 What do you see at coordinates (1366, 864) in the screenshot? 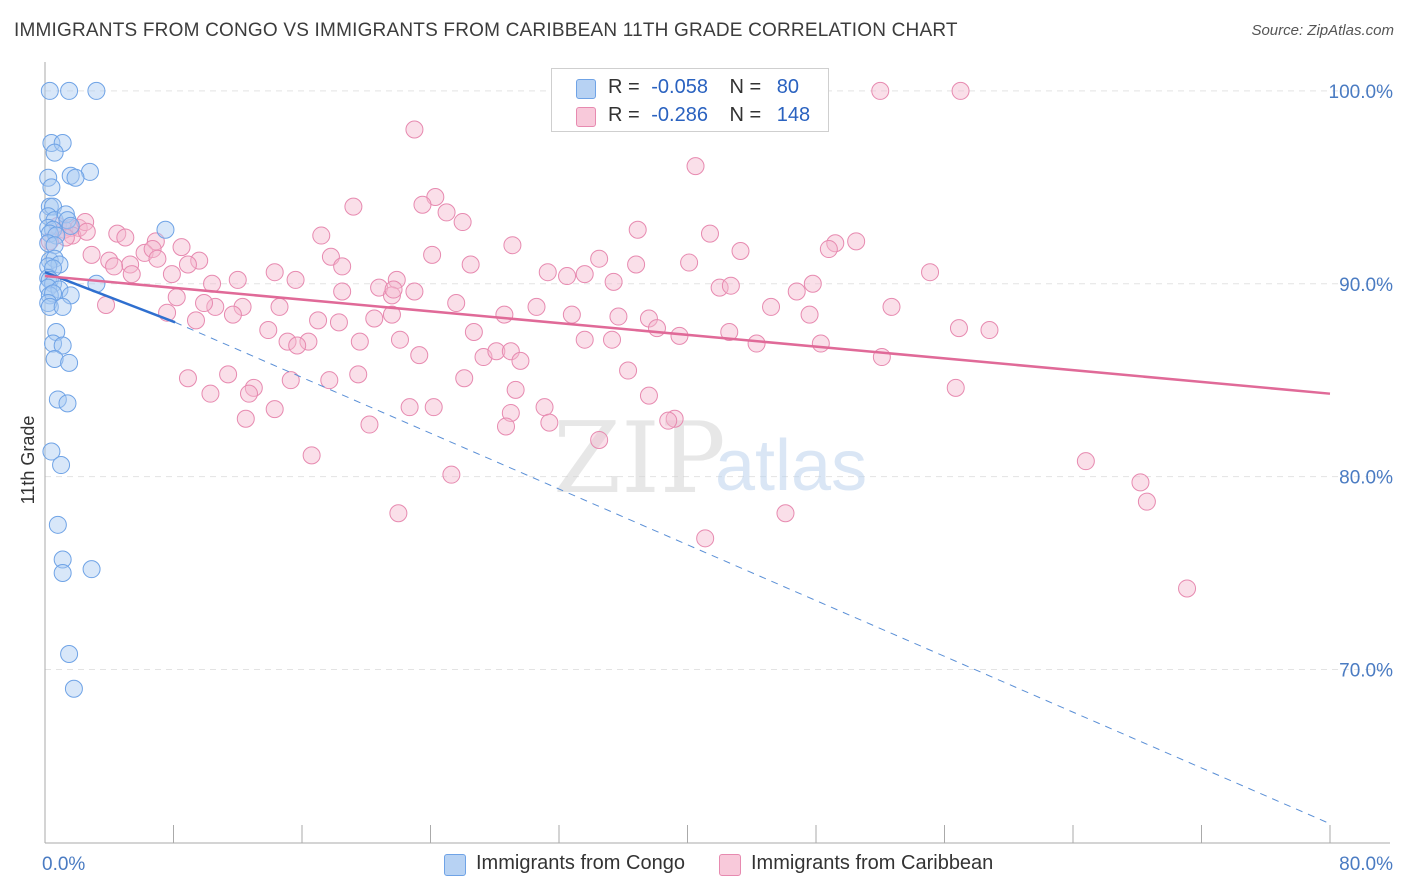
I see `x-tick-label: 80.0%` at bounding box center [1366, 864].